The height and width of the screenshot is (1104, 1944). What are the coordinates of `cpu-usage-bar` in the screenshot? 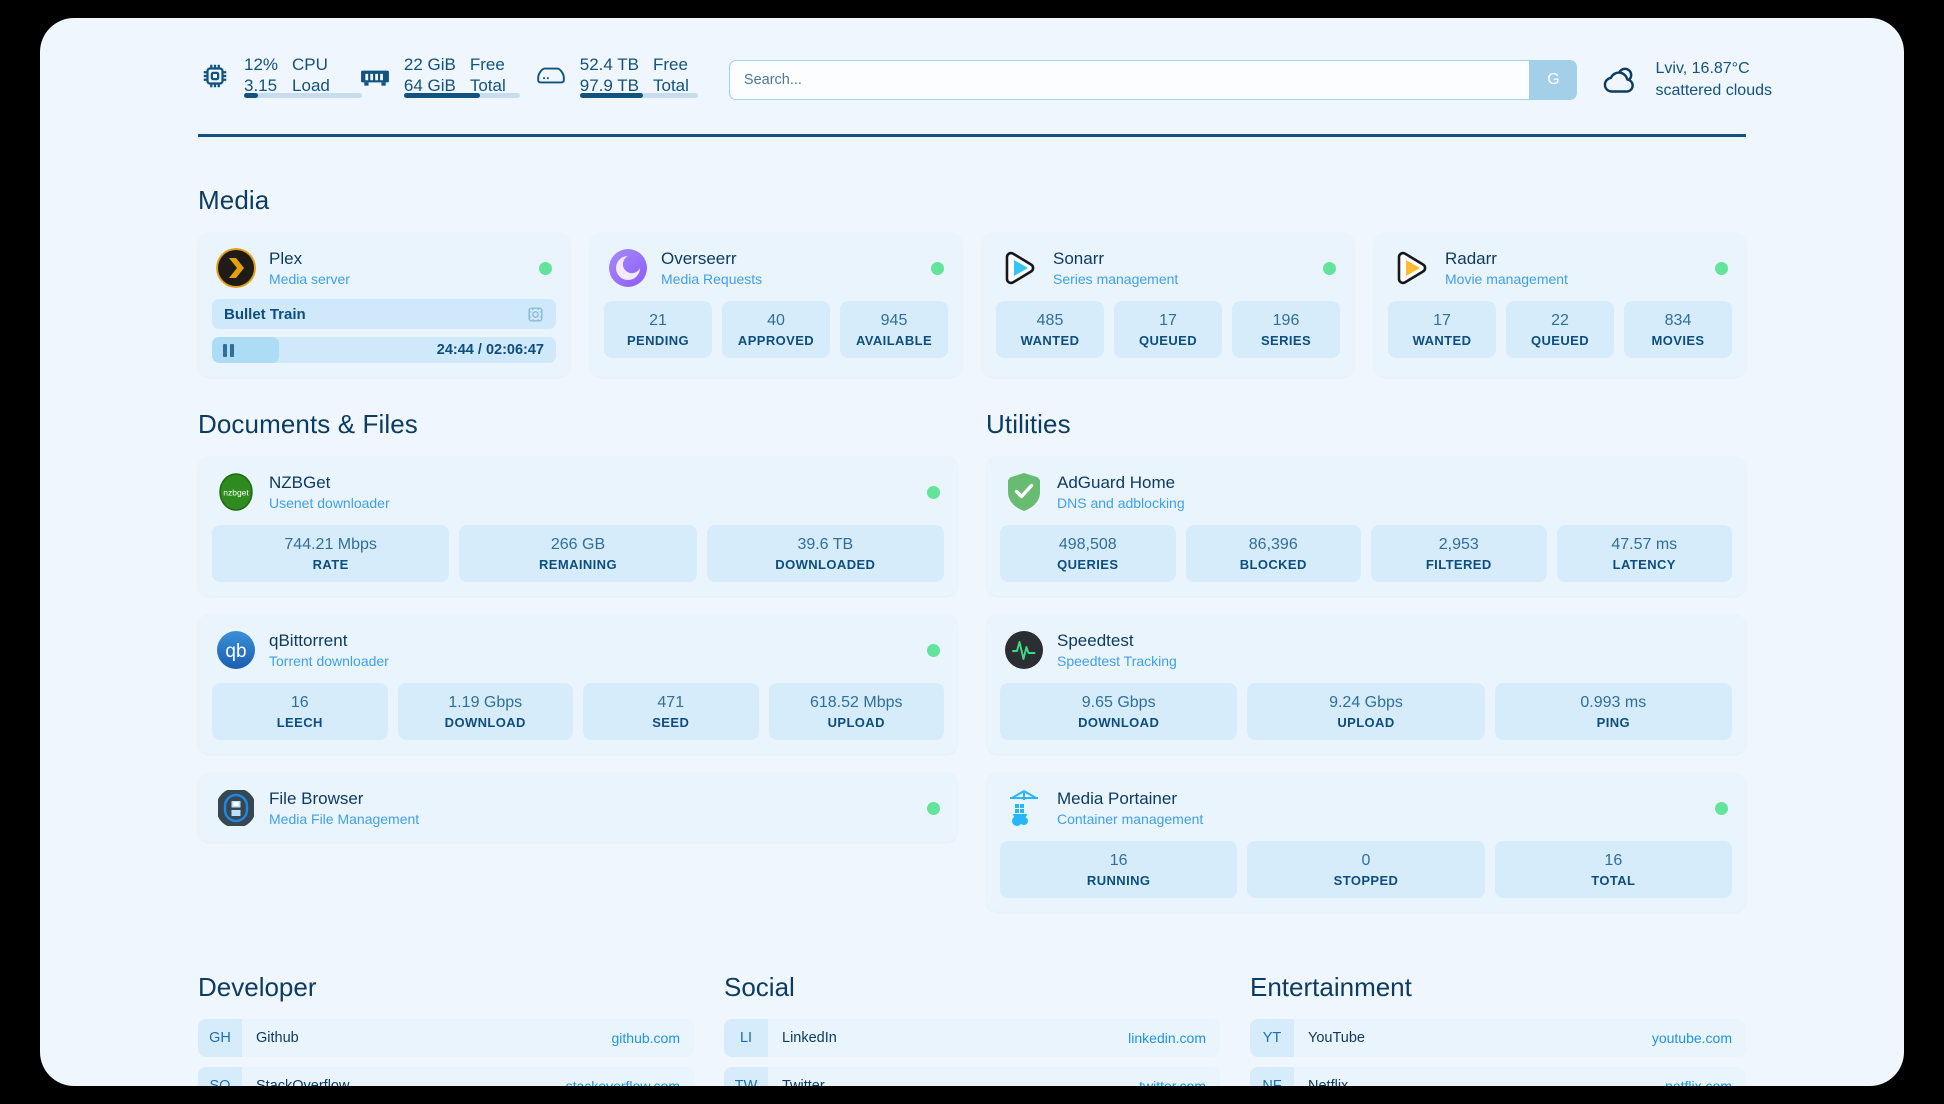 It's located at (303, 95).